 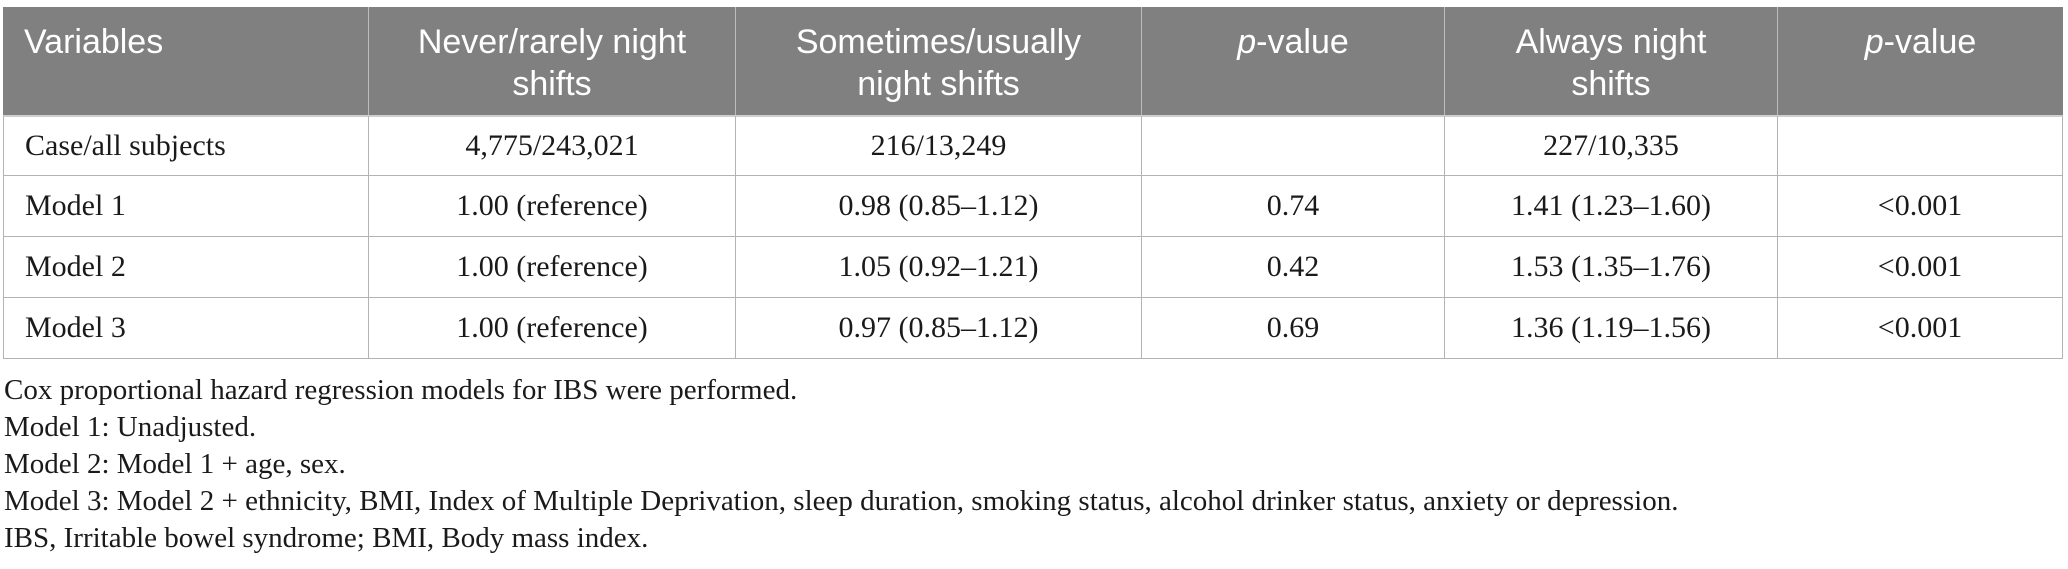 What do you see at coordinates (1610, 145) in the screenshot?
I see `cell: 227/10,335` at bounding box center [1610, 145].